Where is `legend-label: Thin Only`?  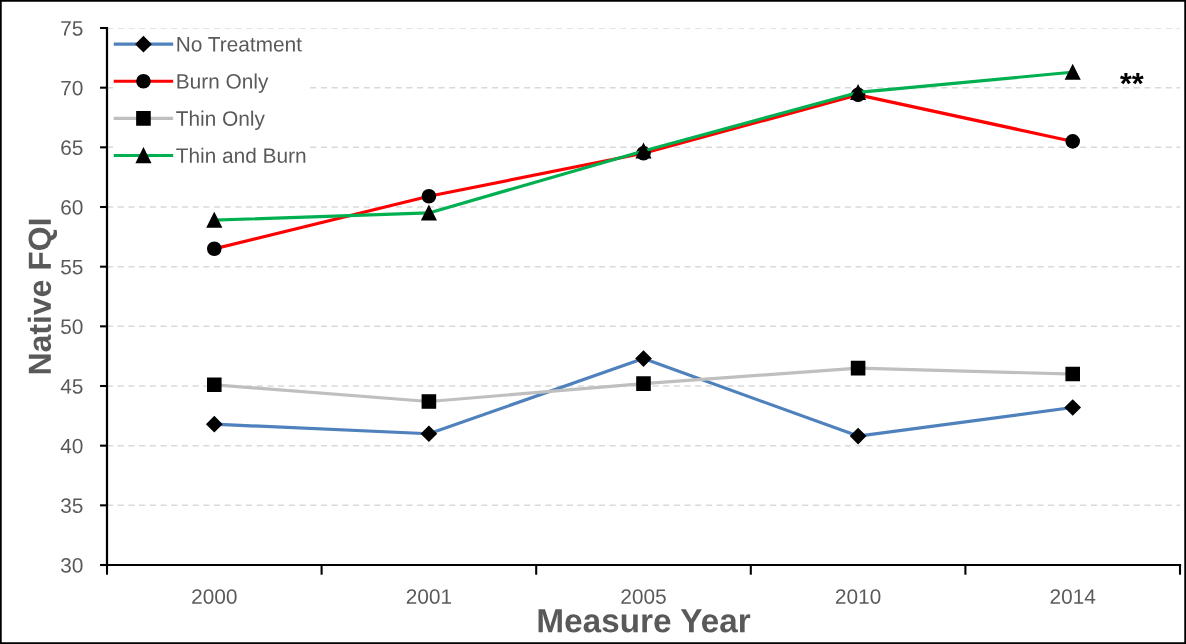
legend-label: Thin Only is located at coordinates (220, 120).